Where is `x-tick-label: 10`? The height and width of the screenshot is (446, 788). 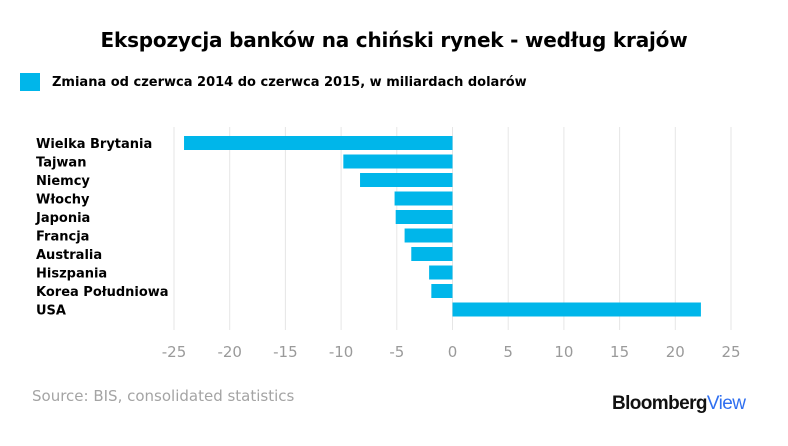 x-tick-label: 10 is located at coordinates (563, 352).